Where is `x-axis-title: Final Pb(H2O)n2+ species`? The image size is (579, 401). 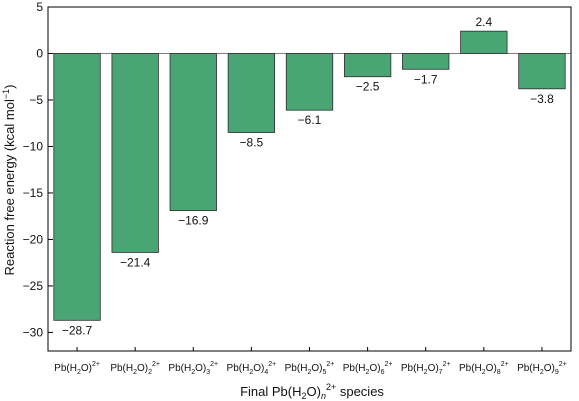 x-axis-title: Final Pb(H2O)n2+ species is located at coordinates (312, 391).